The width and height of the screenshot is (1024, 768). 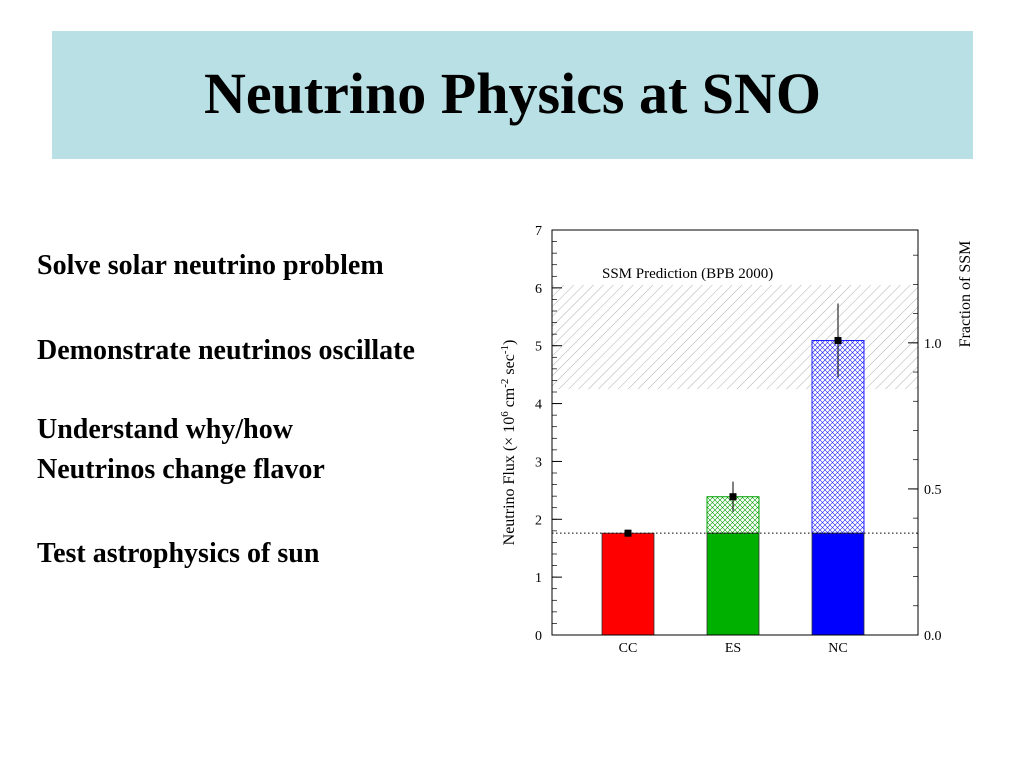 I want to click on category-label-cc: CC, so click(x=628, y=648).